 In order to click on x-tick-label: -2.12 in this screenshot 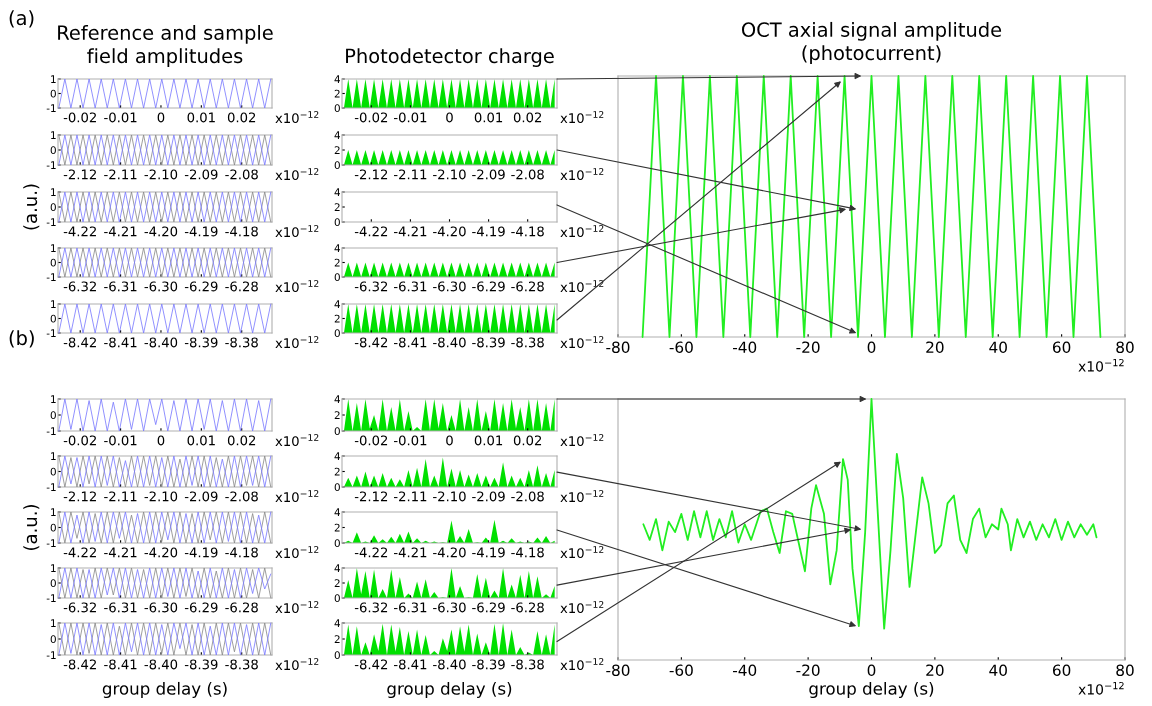, I will do `click(371, 496)`.